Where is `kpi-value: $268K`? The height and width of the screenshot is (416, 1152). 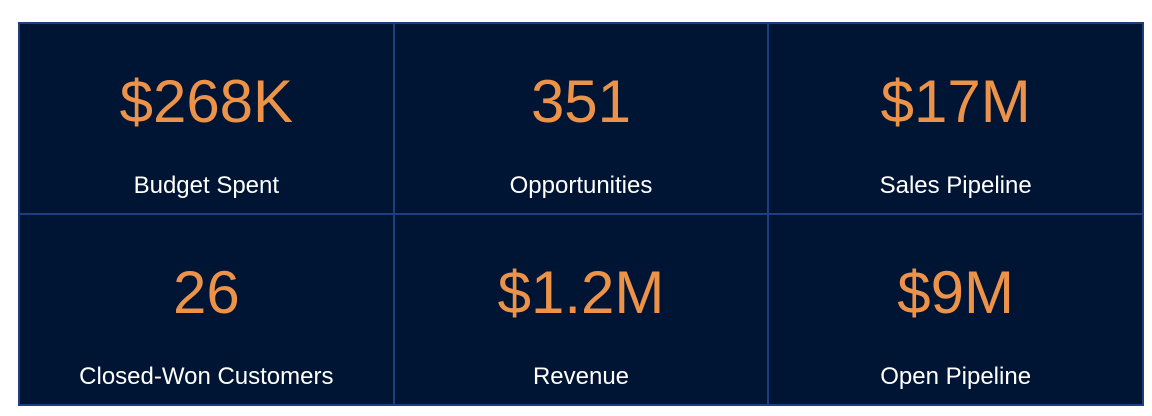
kpi-value: $268K is located at coordinates (206, 101).